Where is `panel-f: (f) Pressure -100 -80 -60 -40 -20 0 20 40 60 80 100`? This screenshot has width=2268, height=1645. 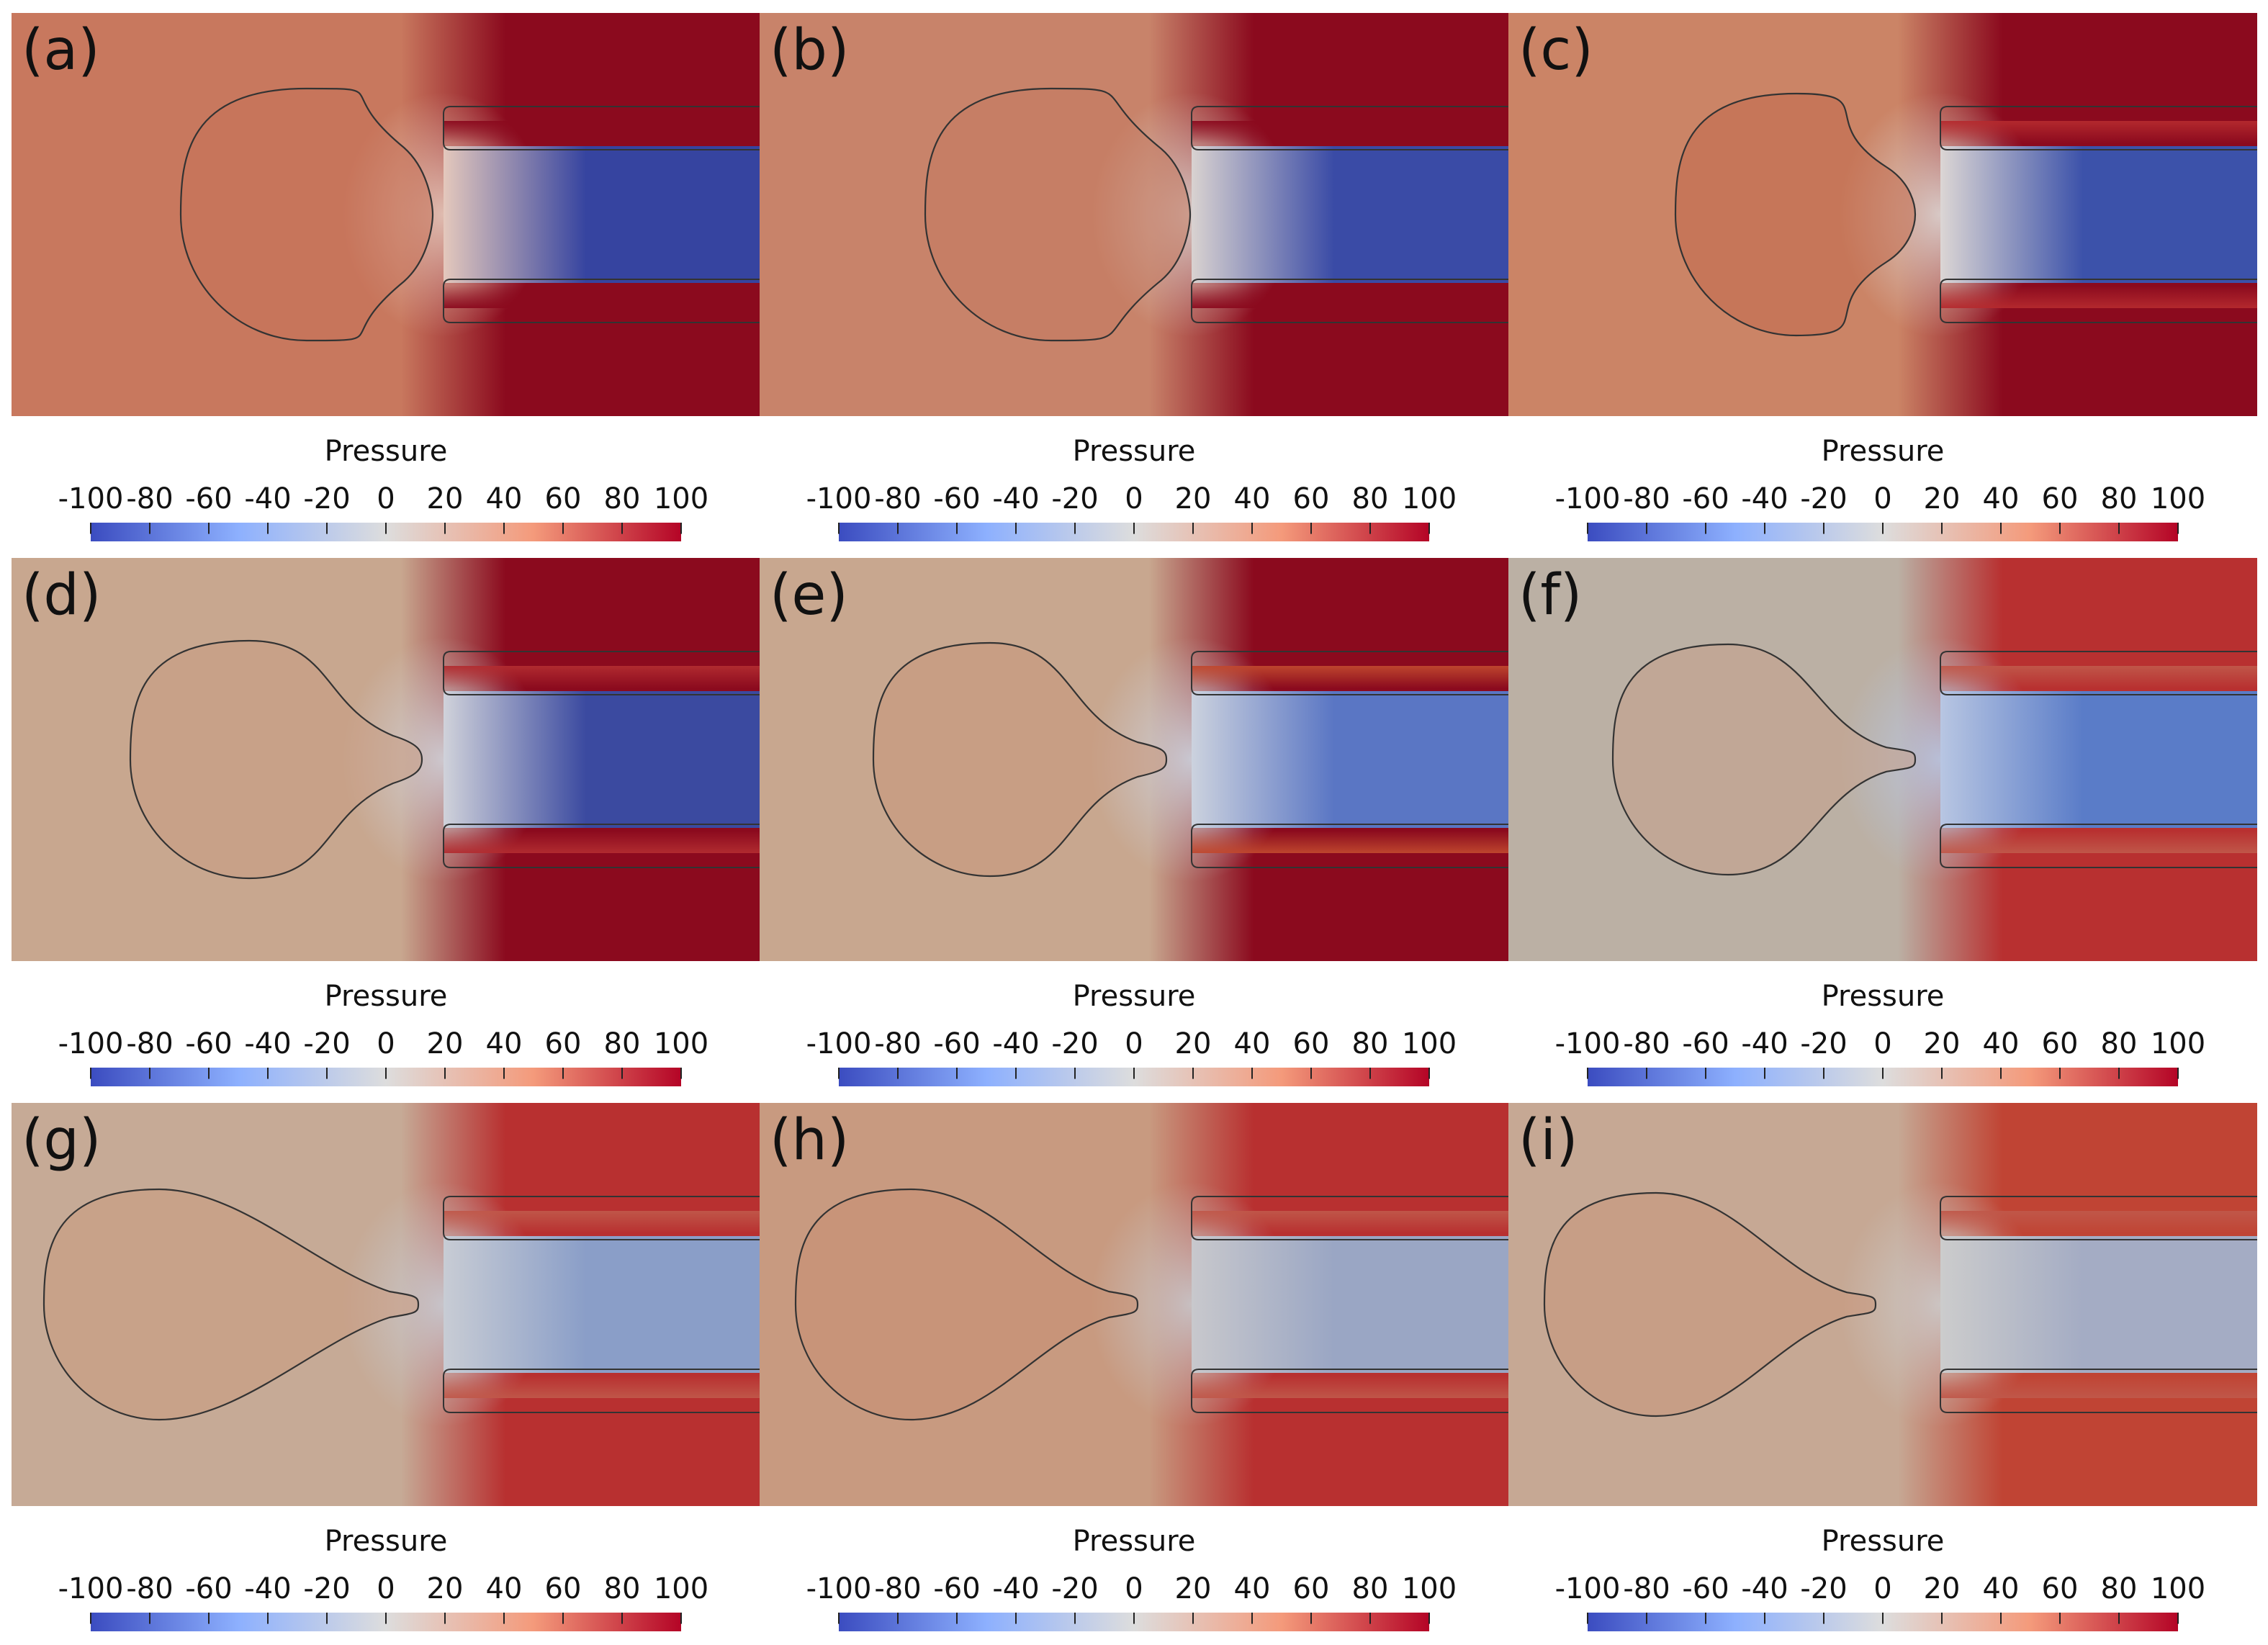 panel-f: (f) Pressure -100 -80 -60 -40 -20 0 20 40 60 80 100 is located at coordinates (1882, 824).